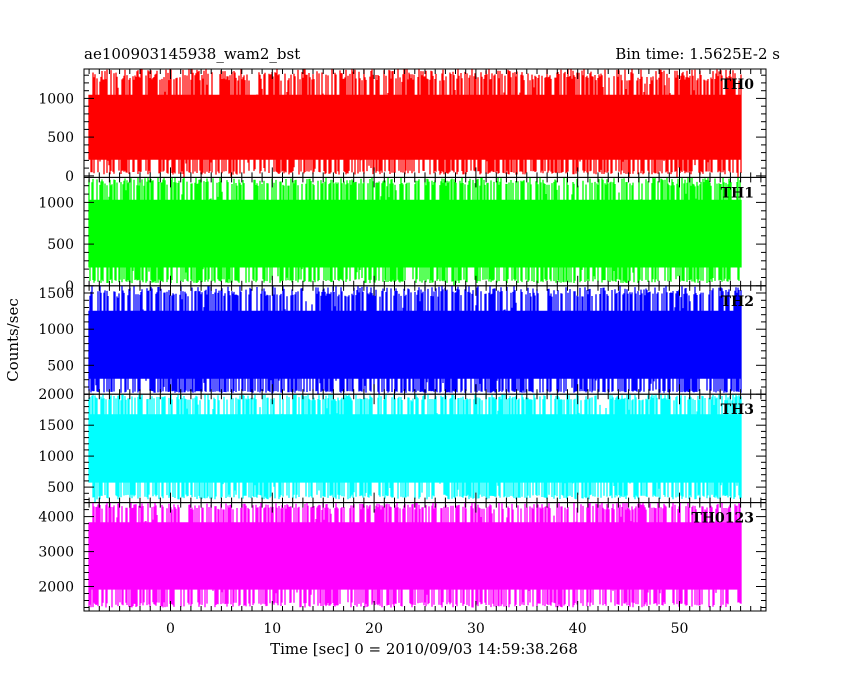 The width and height of the screenshot is (850, 680). What do you see at coordinates (272, 629) in the screenshot?
I see `x-tick-label: 10` at bounding box center [272, 629].